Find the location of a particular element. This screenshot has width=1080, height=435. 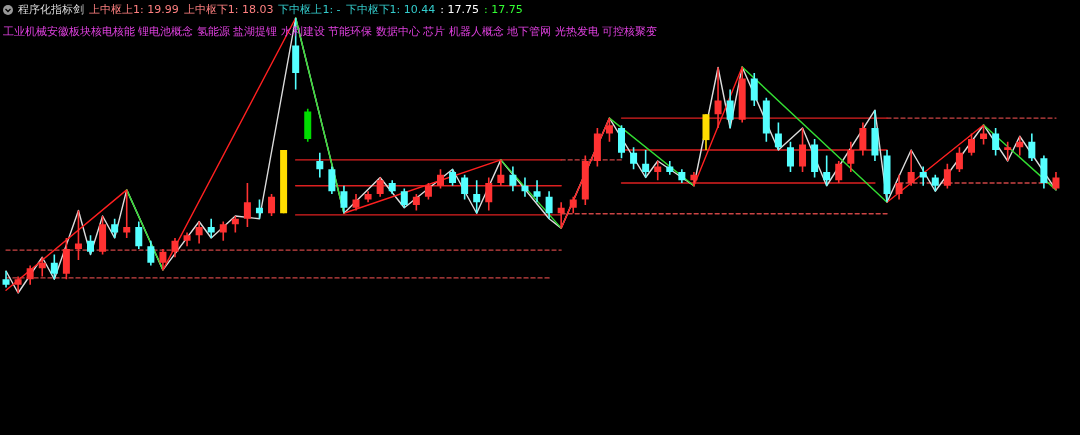

text: 下中枢下1: 10.44 is located at coordinates (390, 9).